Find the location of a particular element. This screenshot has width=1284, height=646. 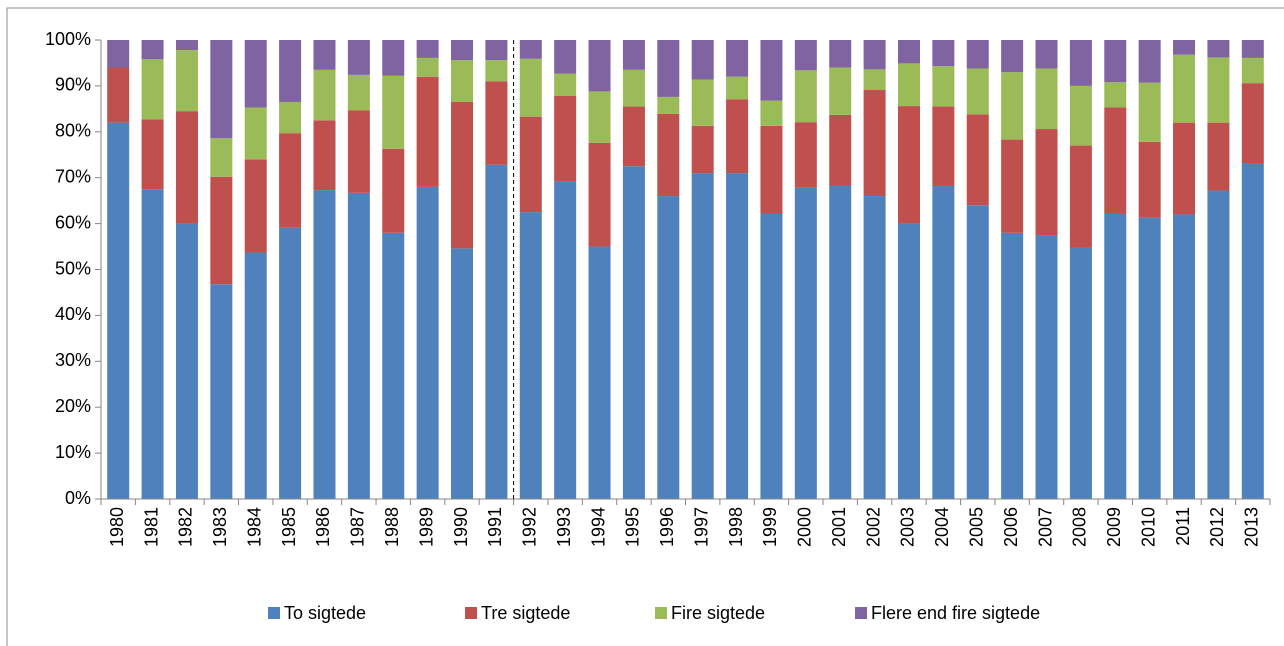

legend-label: To sigtede is located at coordinates (325, 613).